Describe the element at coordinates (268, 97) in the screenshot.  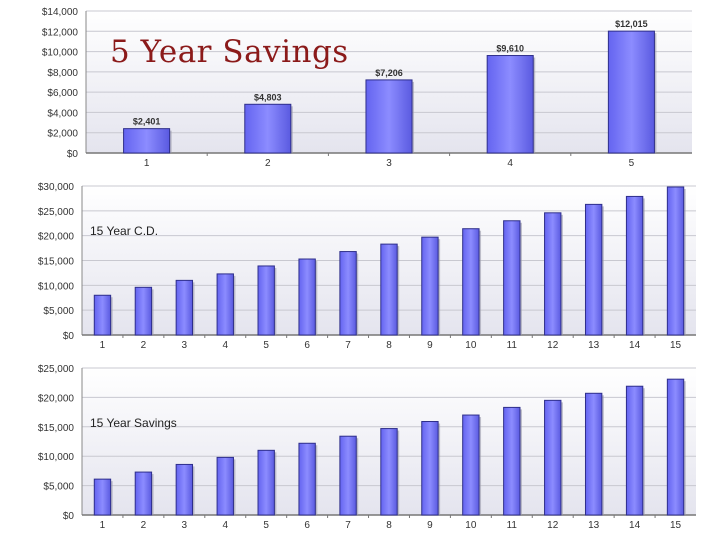
I see `data-label: $4,803` at that location.